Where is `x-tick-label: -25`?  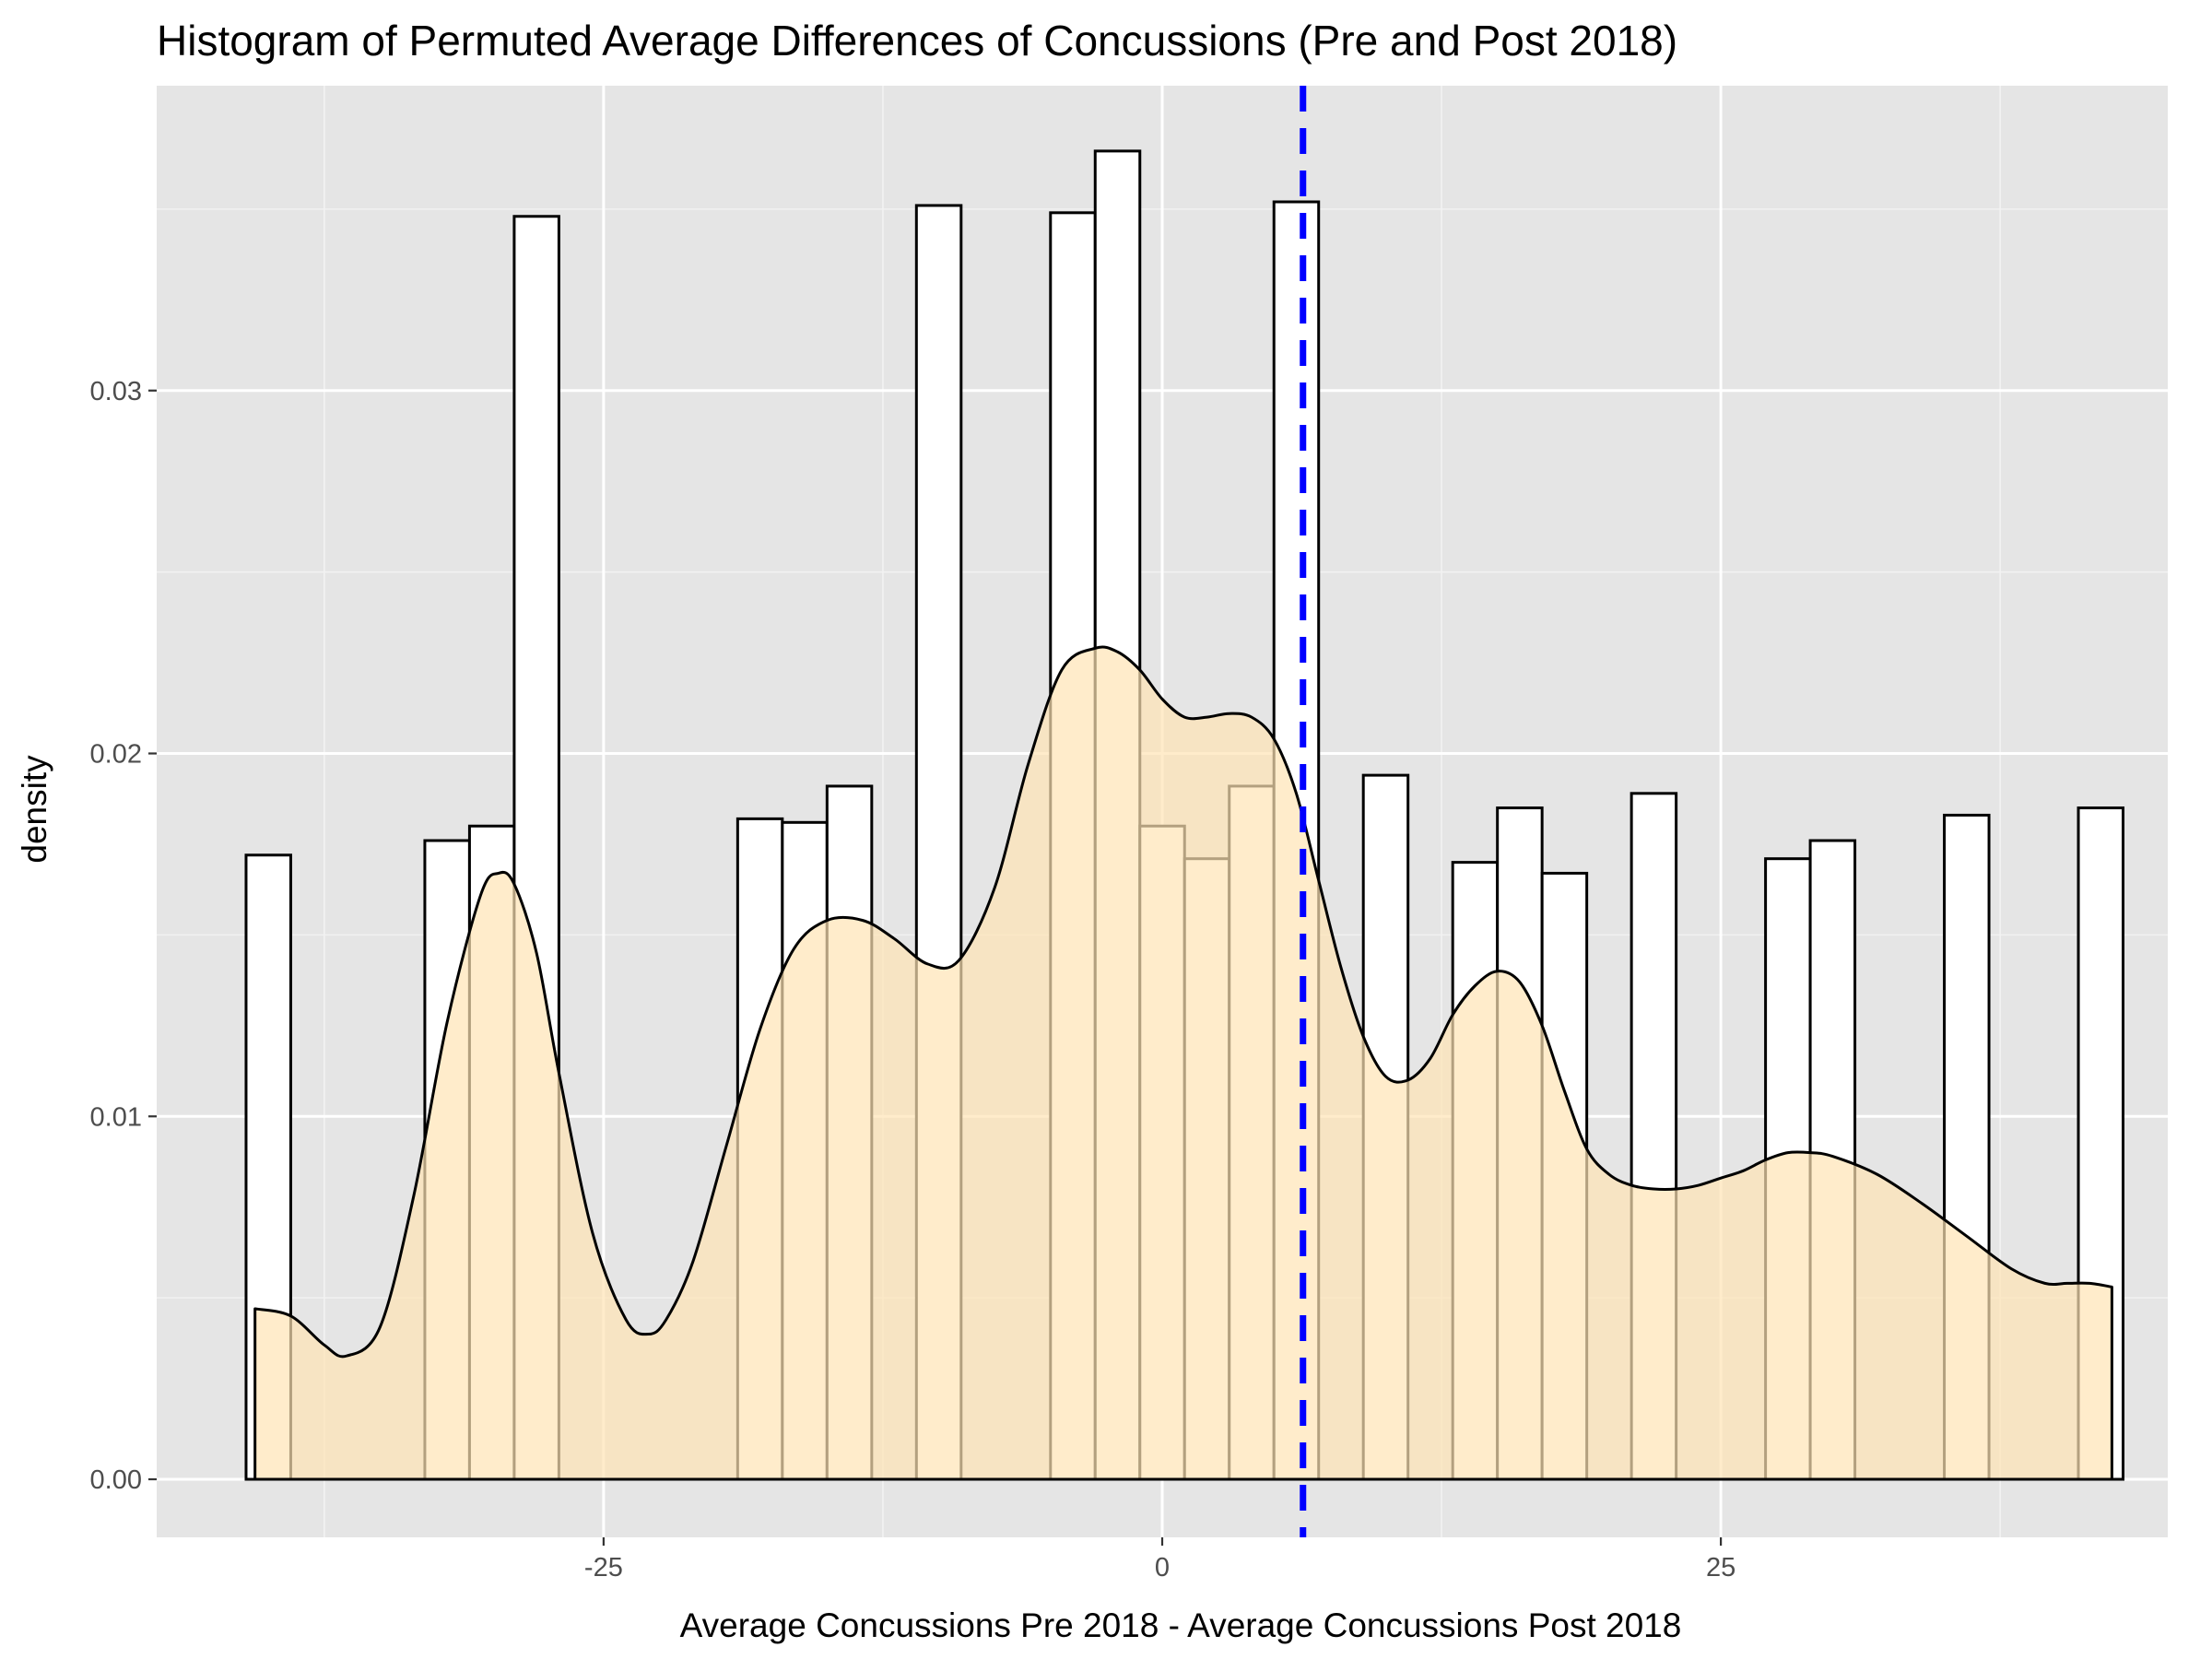 x-tick-label: -25 is located at coordinates (603, 1568).